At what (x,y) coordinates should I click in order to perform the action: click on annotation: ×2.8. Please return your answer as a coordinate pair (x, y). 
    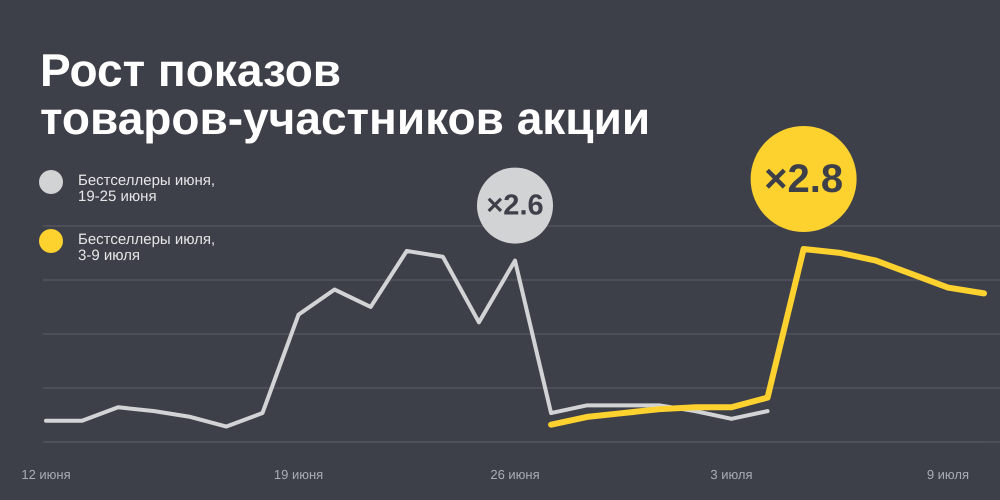
    Looking at the image, I should click on (804, 179).